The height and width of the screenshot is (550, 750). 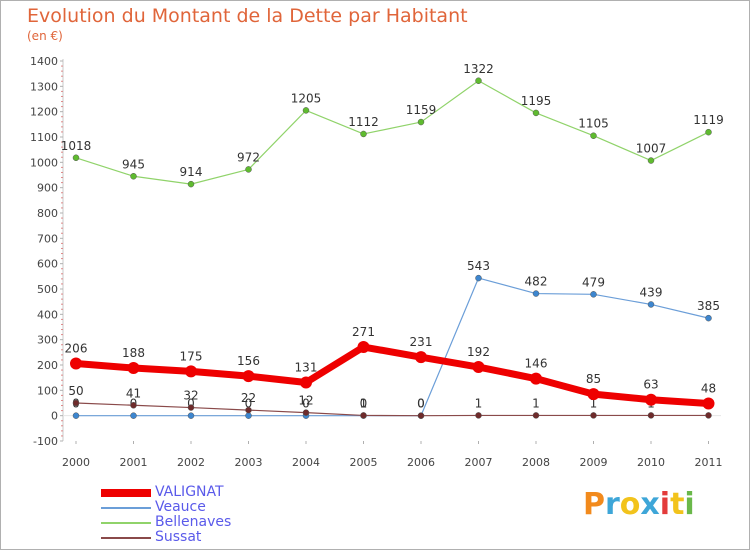 I want to click on data-label-valignat: 175, so click(x=191, y=356).